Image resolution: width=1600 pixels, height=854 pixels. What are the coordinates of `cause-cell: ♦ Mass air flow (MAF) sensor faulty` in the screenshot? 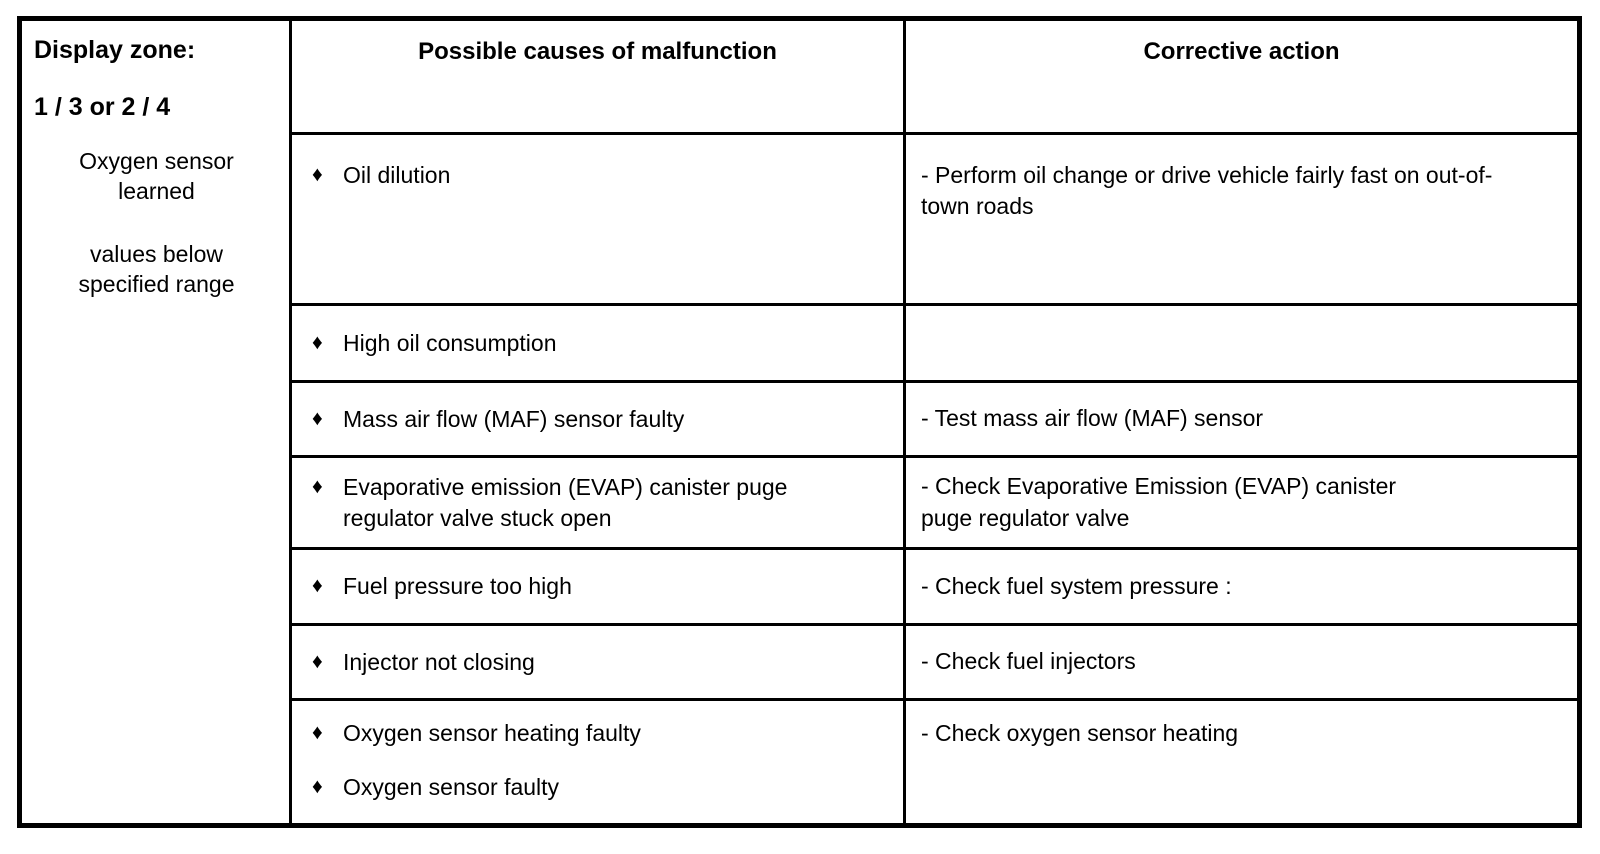 It's located at (599, 419).